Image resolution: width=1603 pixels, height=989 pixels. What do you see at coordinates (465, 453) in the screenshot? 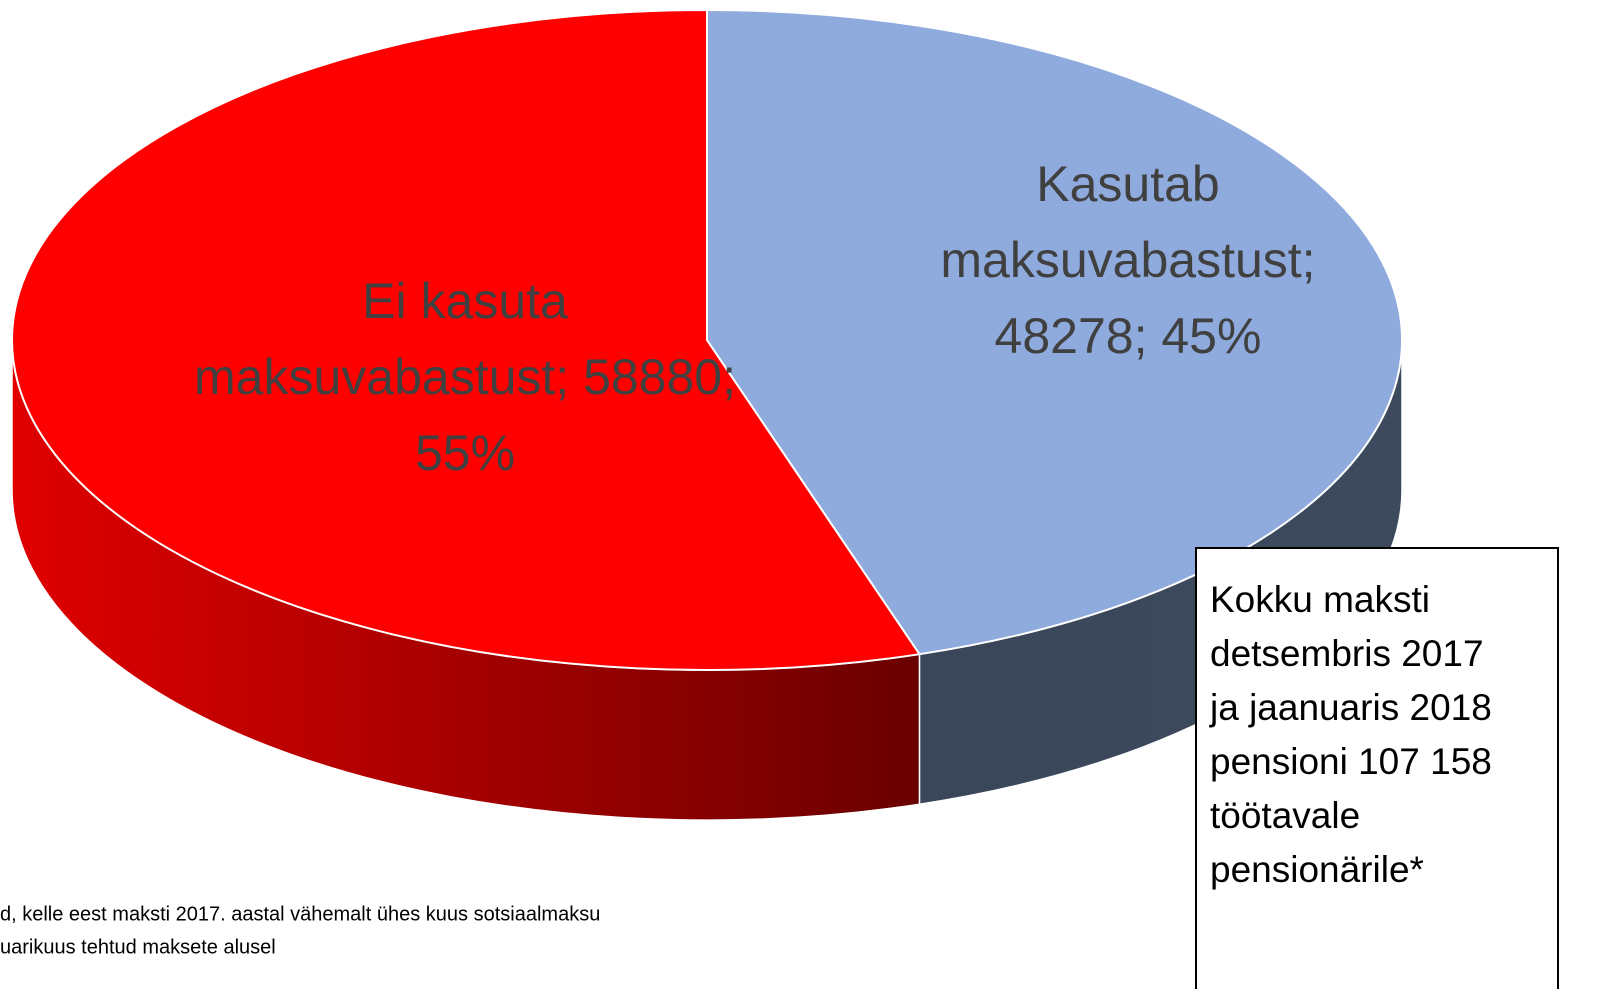
I see `data-label: 55%` at bounding box center [465, 453].